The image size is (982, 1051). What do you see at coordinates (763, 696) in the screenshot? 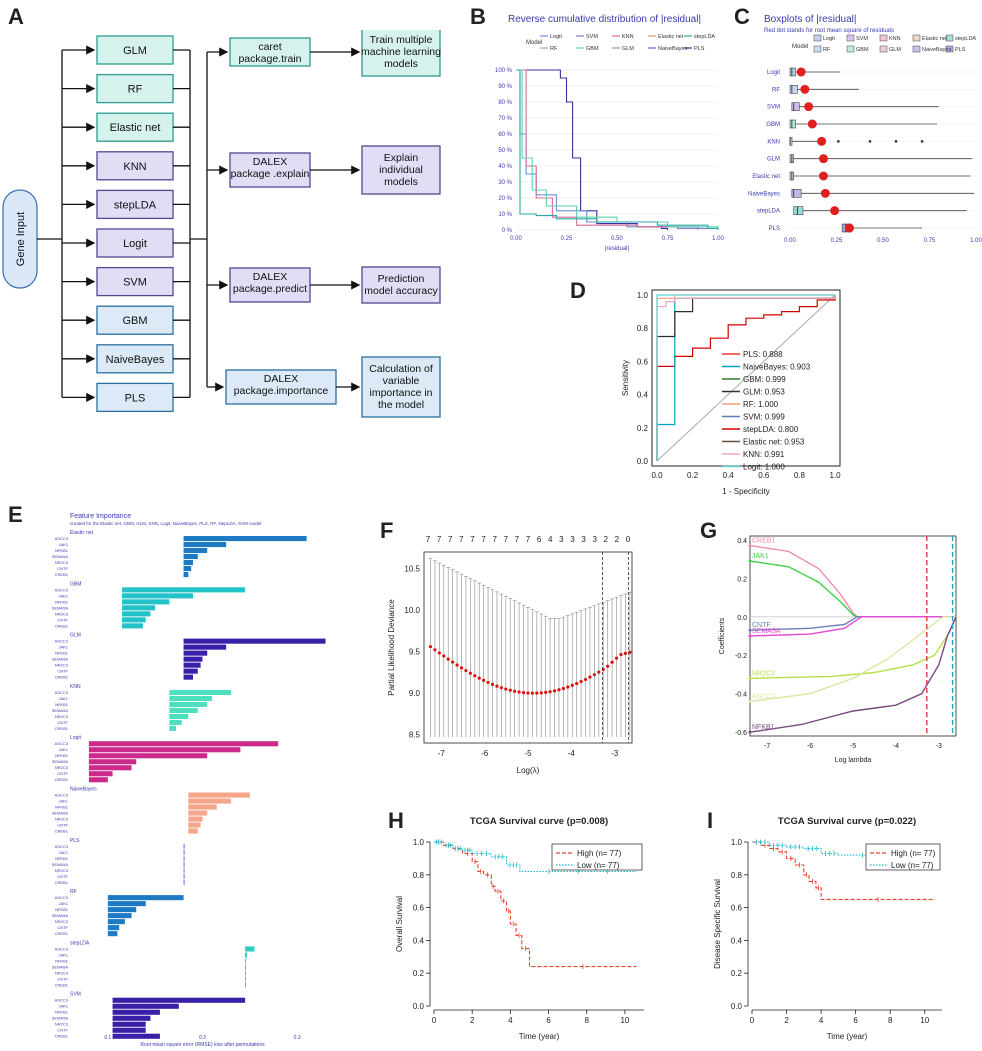
I see `coef-label: ASCC3` at bounding box center [763, 696].